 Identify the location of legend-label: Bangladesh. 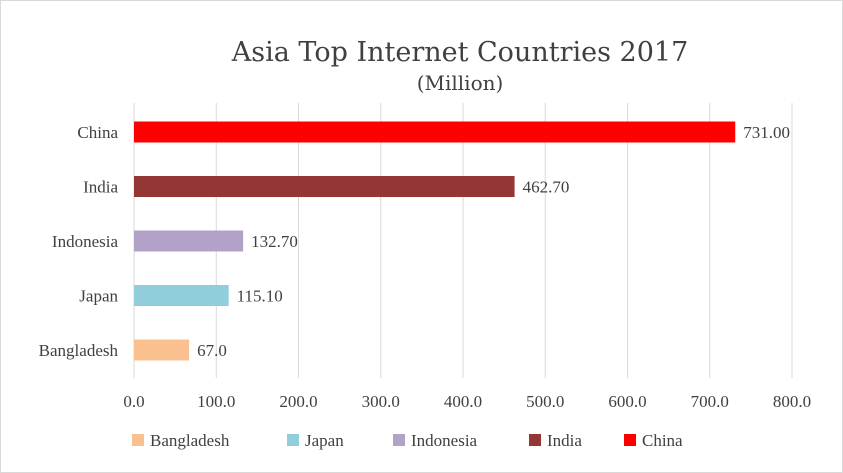
(190, 440).